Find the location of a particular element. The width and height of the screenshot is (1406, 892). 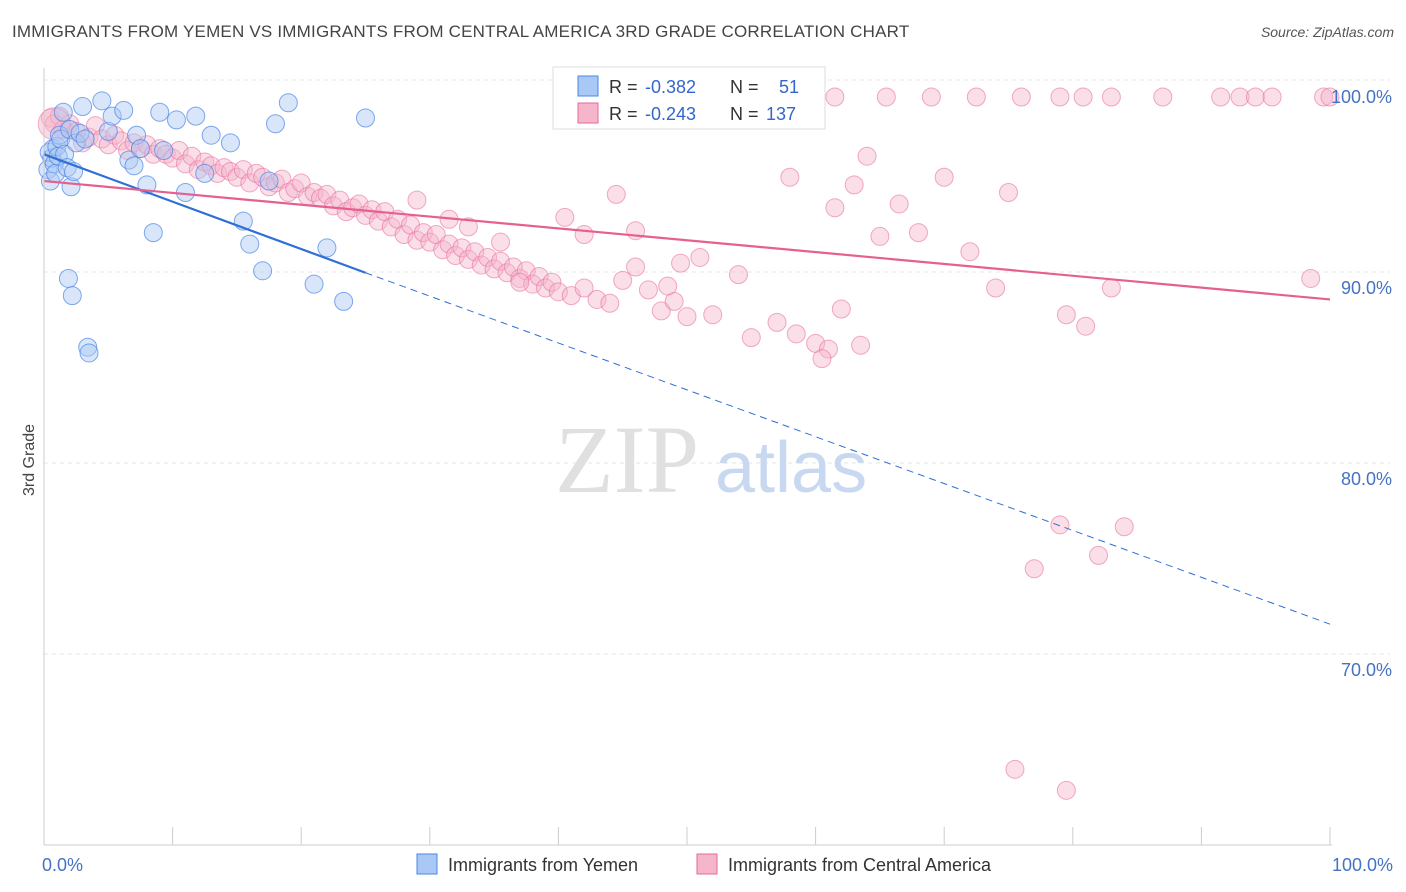

y-tick-label: 70.0% is located at coordinates (1366, 670).